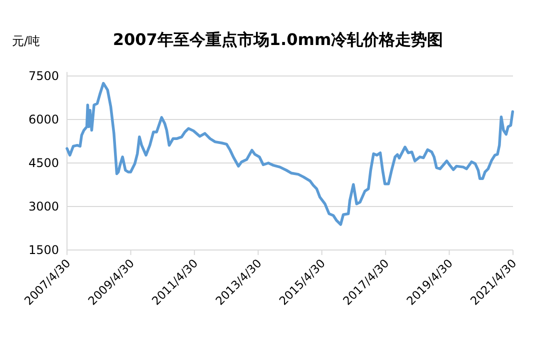 The image size is (543, 344). I want to click on y-tick-label: 6000, so click(43, 119).